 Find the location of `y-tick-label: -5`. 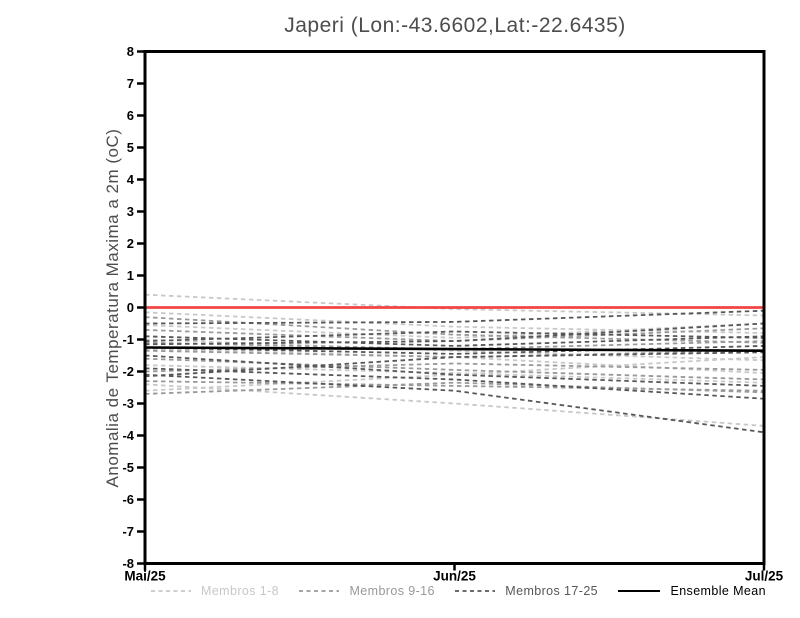

y-tick-label: -5 is located at coordinates (128, 467).